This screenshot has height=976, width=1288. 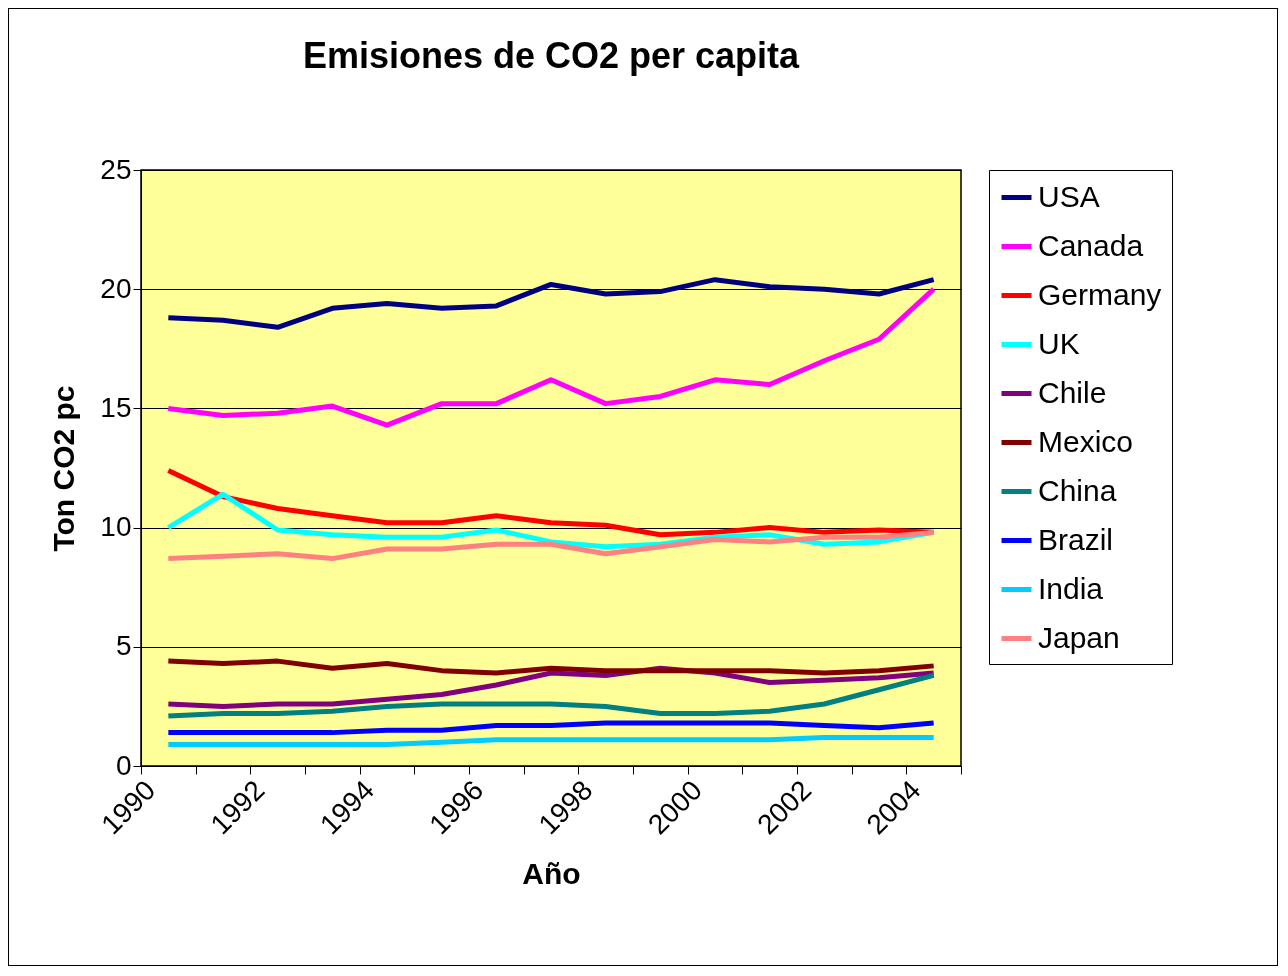 What do you see at coordinates (551, 874) in the screenshot?
I see `x-axis-title: Año` at bounding box center [551, 874].